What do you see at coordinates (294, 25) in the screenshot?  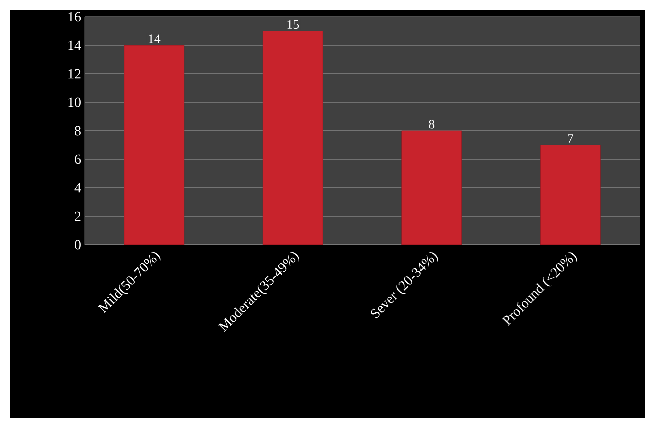 I see `data-label: 15` at bounding box center [294, 25].